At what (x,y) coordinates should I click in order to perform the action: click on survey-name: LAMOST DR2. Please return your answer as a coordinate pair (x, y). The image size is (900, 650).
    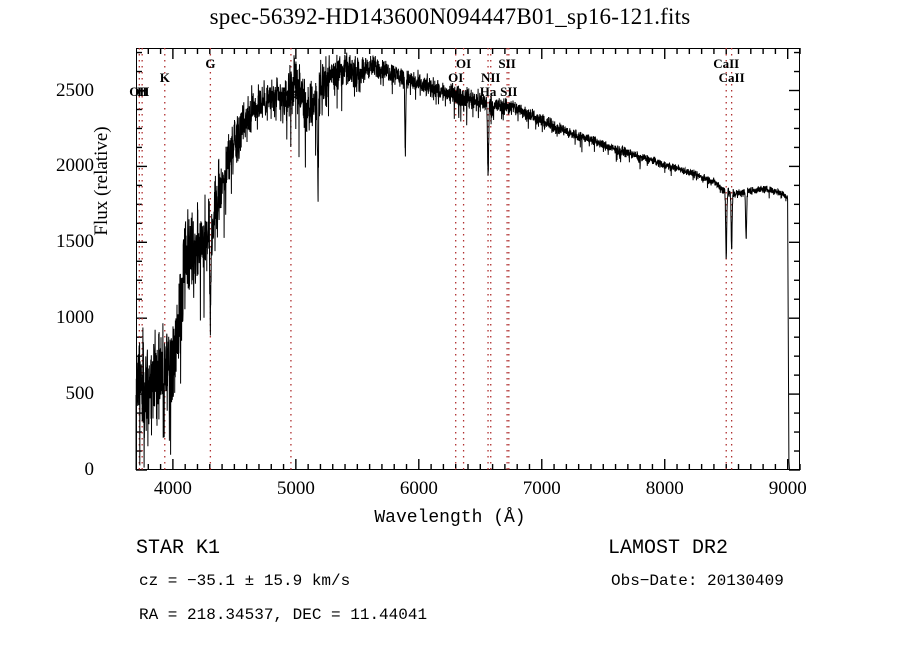
    Looking at the image, I should click on (668, 548).